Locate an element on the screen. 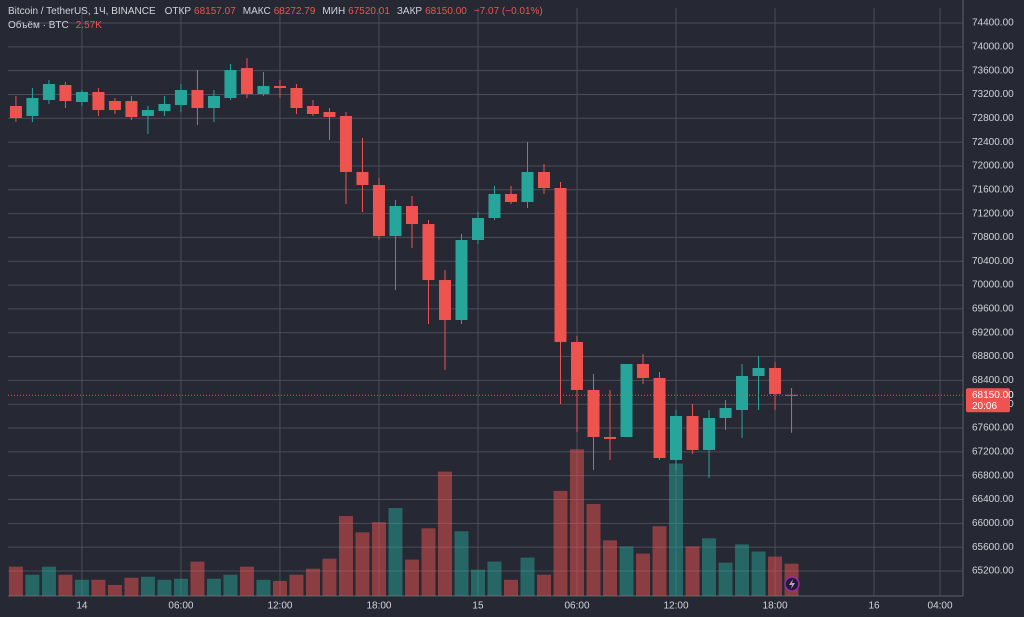 The width and height of the screenshot is (1024, 617). ohlc-value: 68157.07 is located at coordinates (215, 11).